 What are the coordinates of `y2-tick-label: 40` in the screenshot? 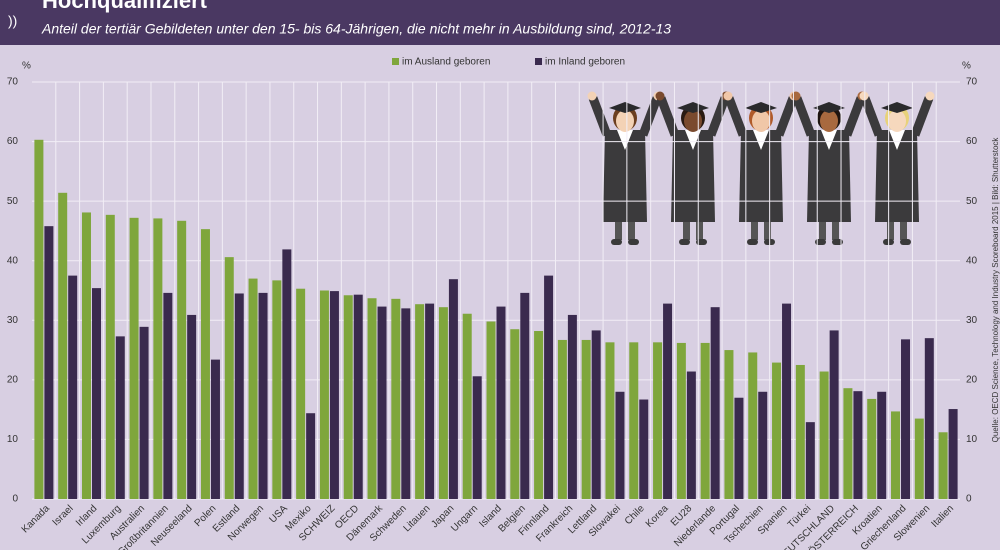 It's located at (972, 260).